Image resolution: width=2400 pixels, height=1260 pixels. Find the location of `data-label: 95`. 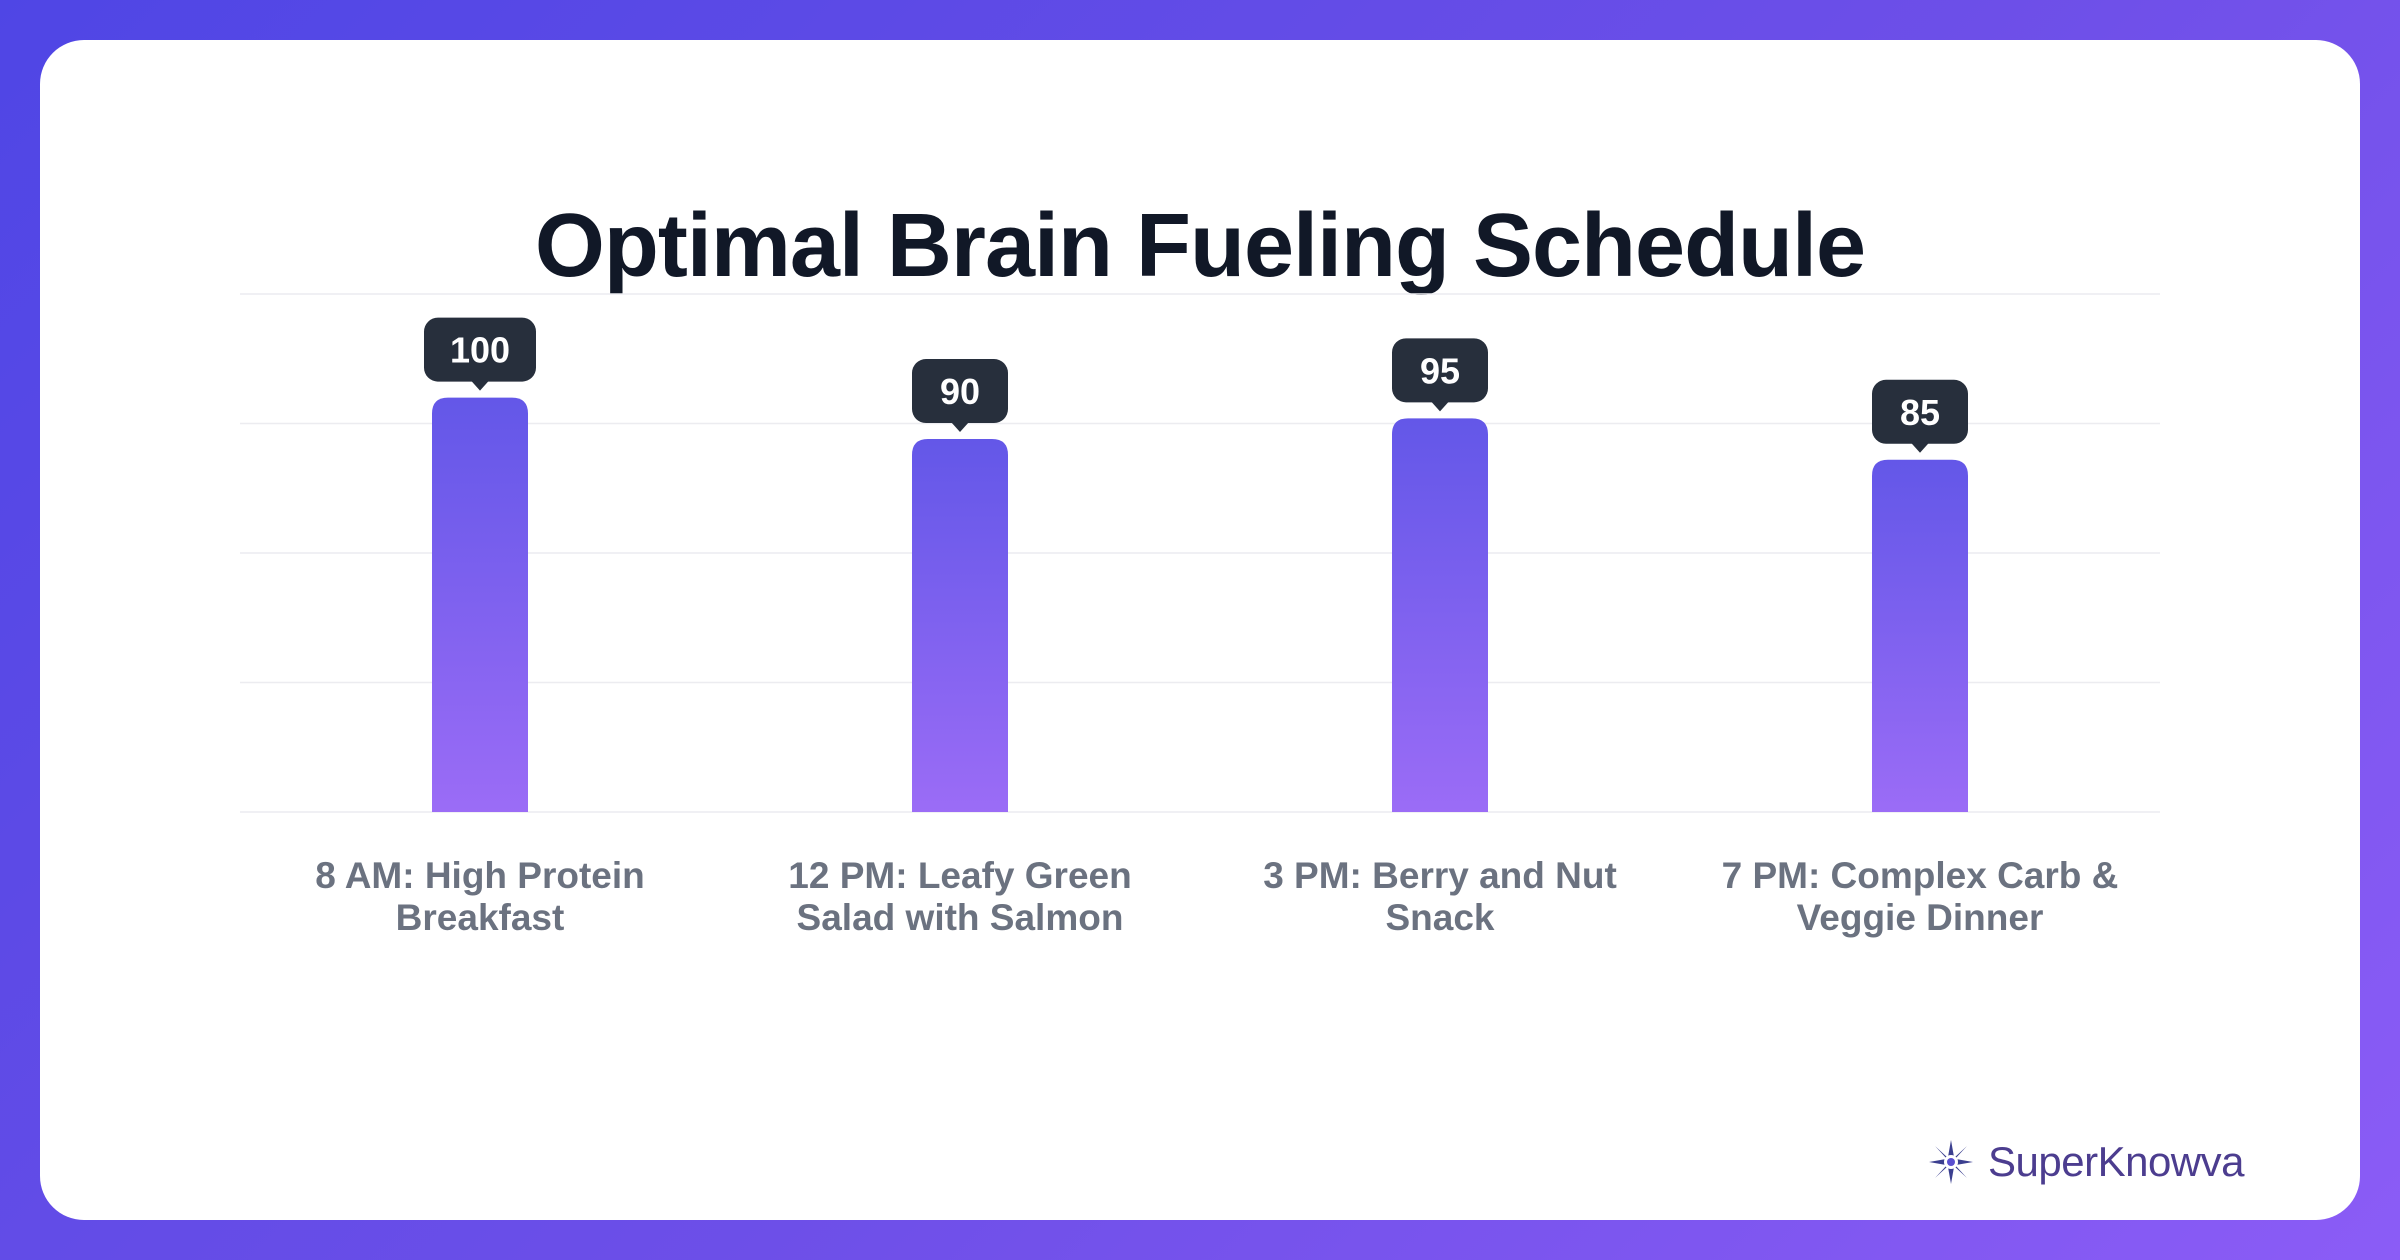

data-label: 95 is located at coordinates (1440, 375).